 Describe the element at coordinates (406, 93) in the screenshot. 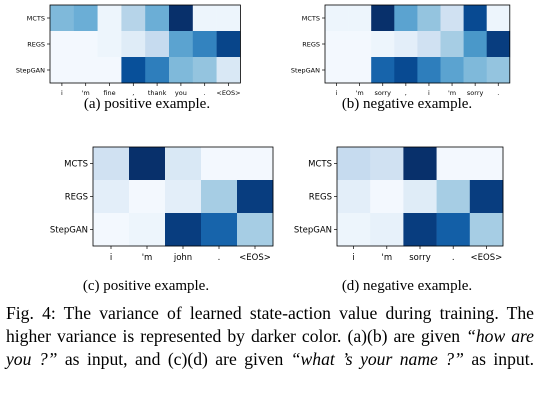

I see `column-tick-label: ,` at that location.